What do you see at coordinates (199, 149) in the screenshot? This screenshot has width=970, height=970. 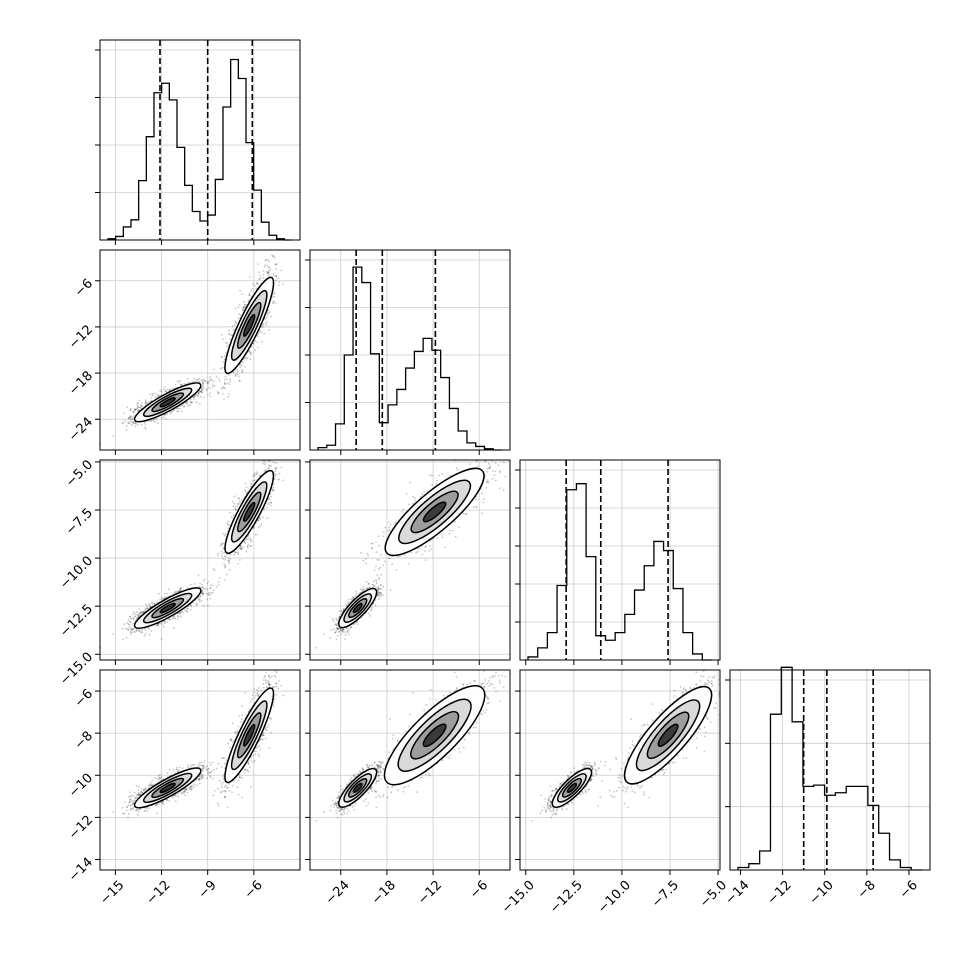 I see `histogram-step` at bounding box center [199, 149].